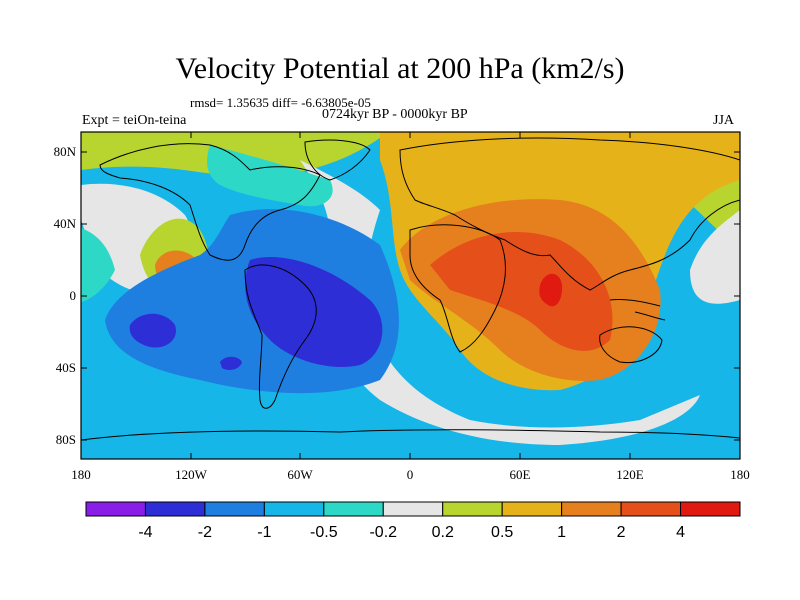 Image resolution: width=800 pixels, height=600 pixels. What do you see at coordinates (280, 102) in the screenshot?
I see `rmsd-diff-label: rmsd= 1.35635 diff= -6.63805e-05` at bounding box center [280, 102].